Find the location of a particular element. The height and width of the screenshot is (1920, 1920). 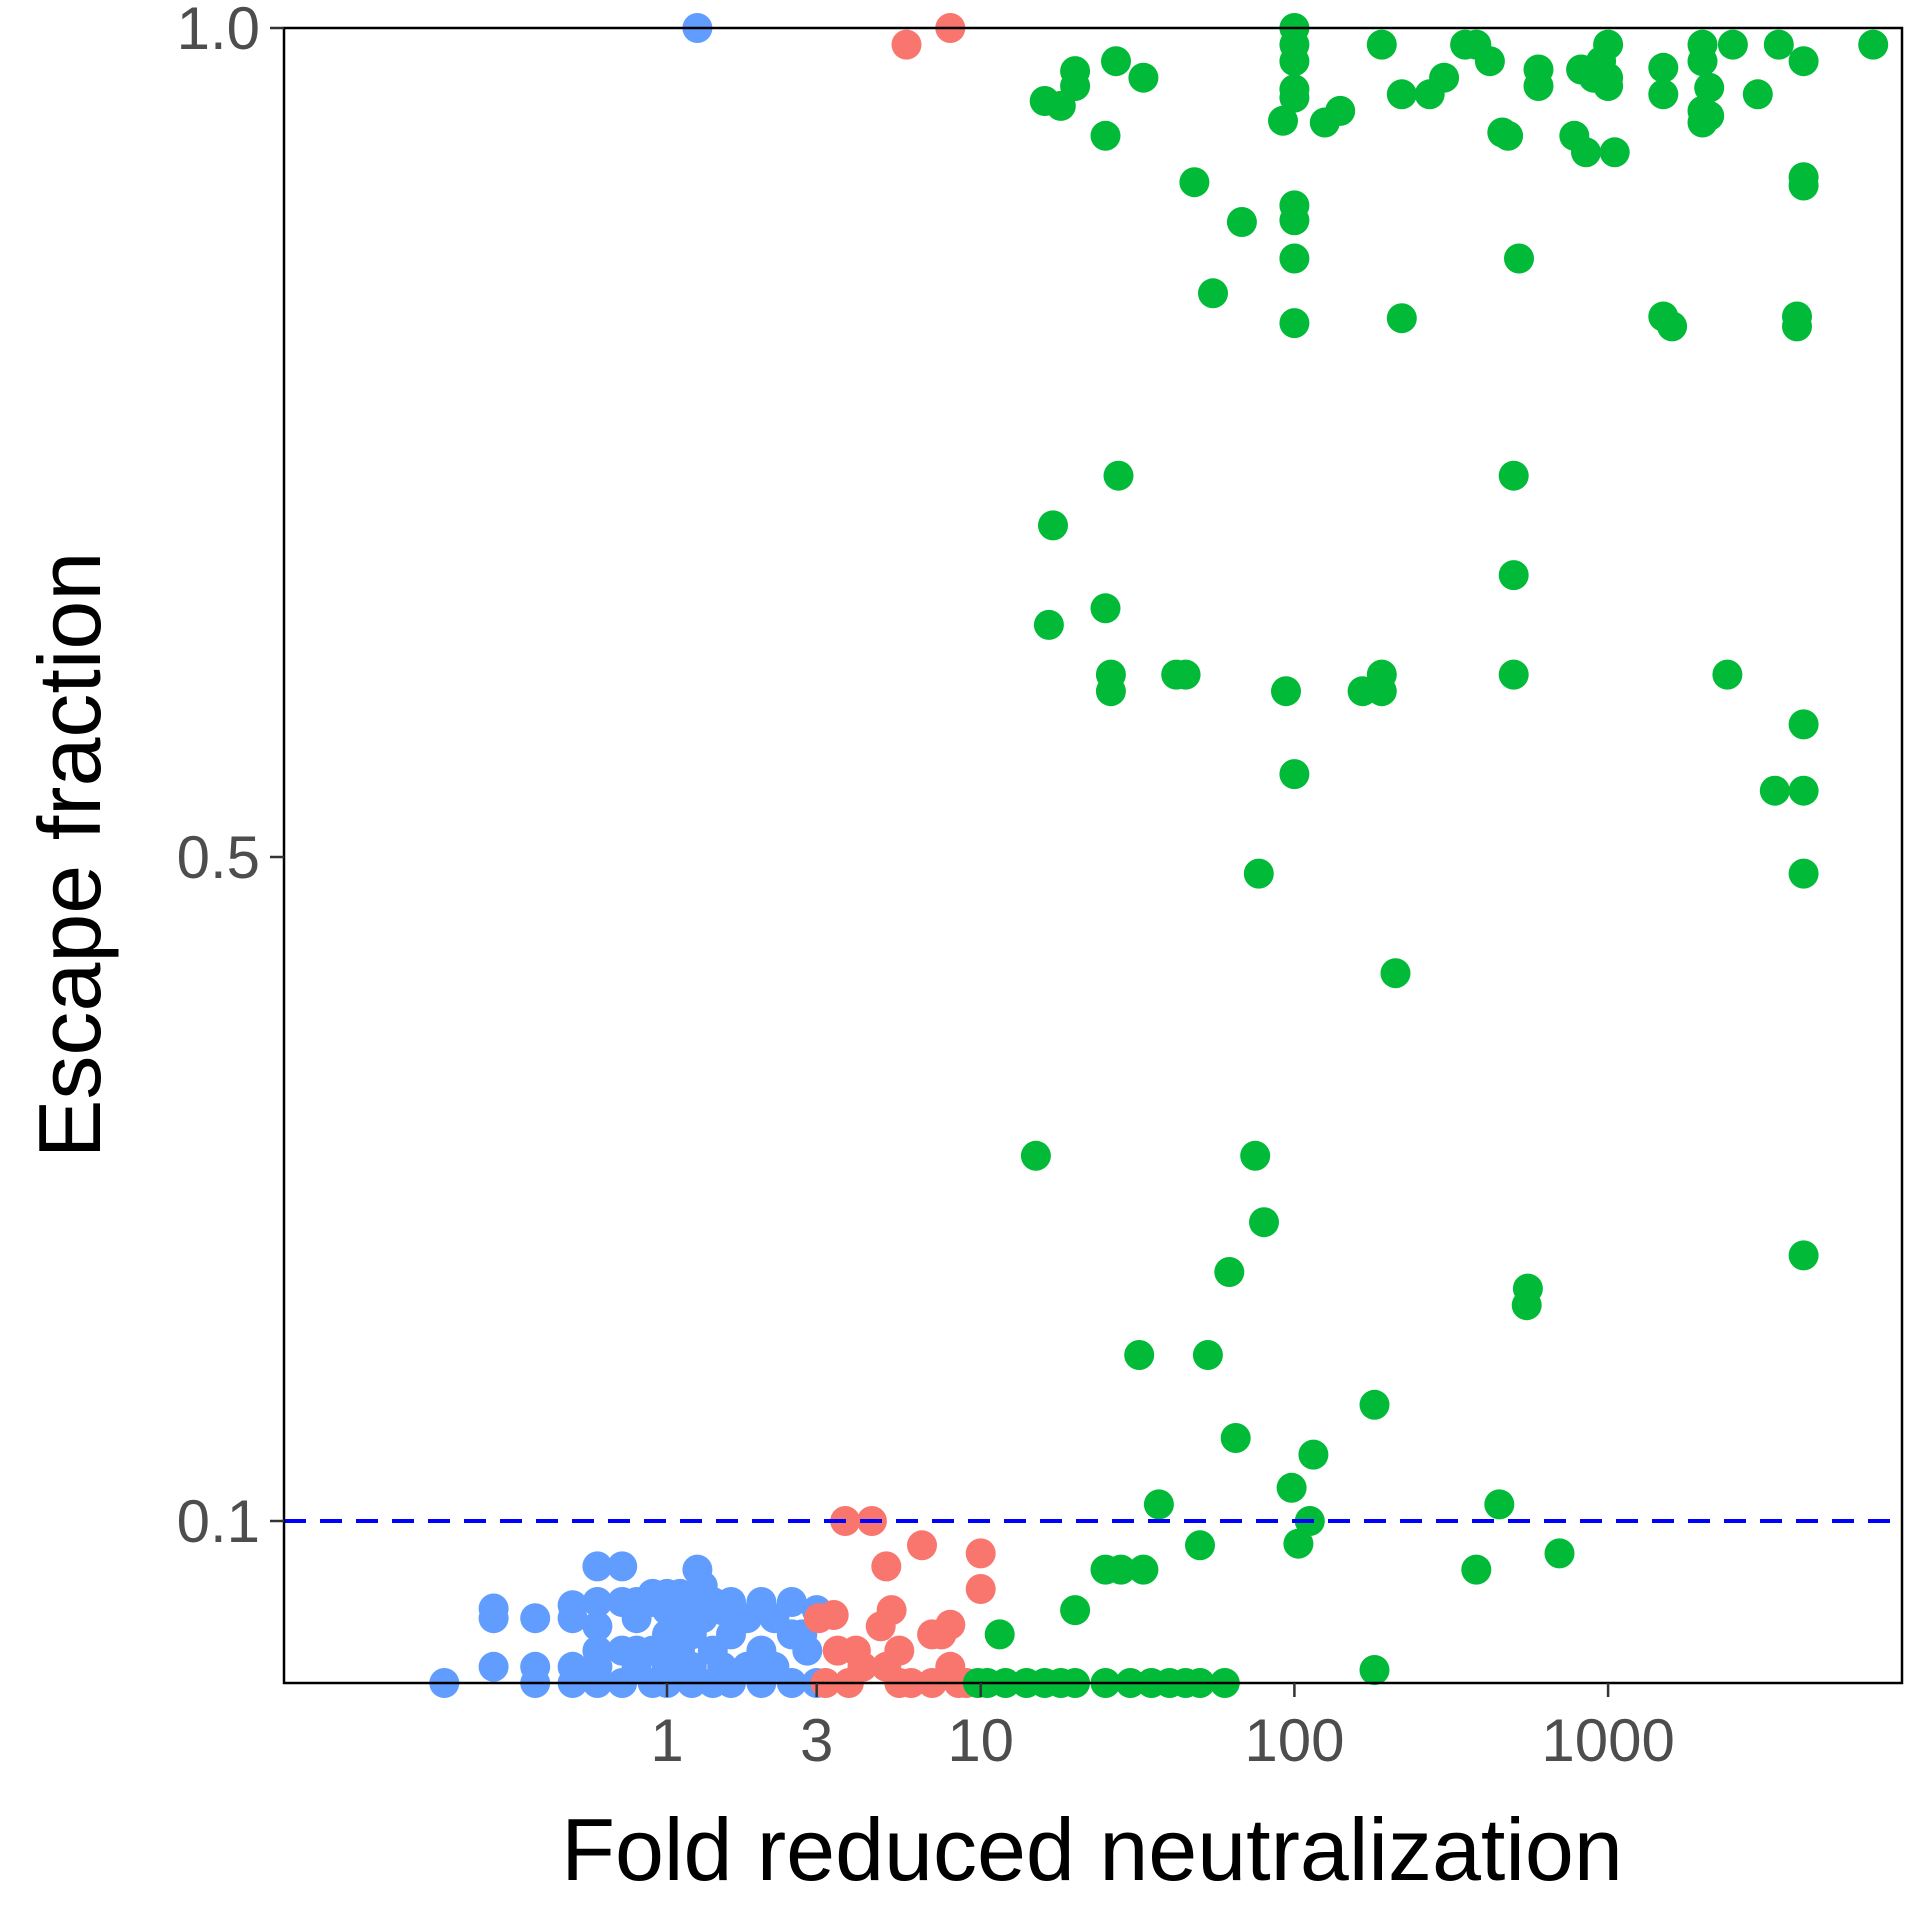

x-tick-label: 3 is located at coordinates (816, 1740).